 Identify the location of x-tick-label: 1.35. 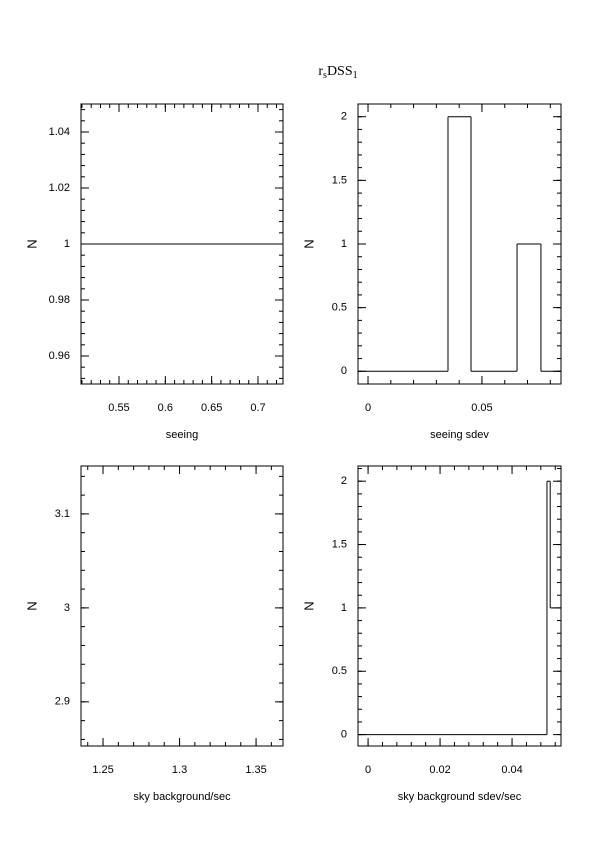
(255, 770).